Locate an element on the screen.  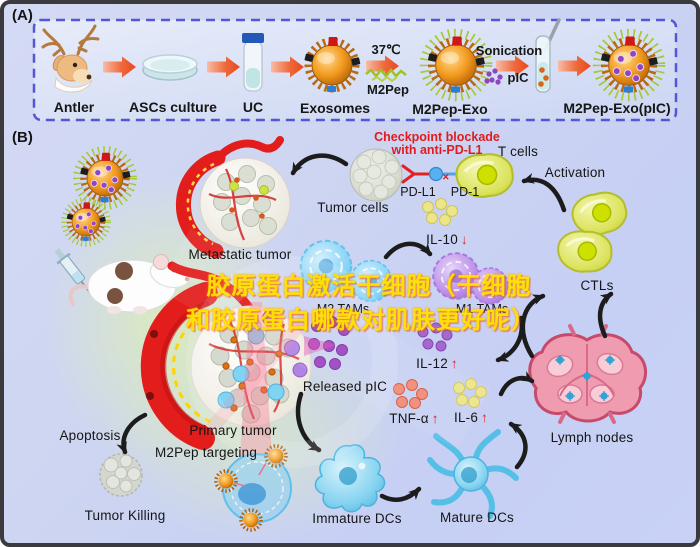
arrow-activation is located at coordinates (544, 193).